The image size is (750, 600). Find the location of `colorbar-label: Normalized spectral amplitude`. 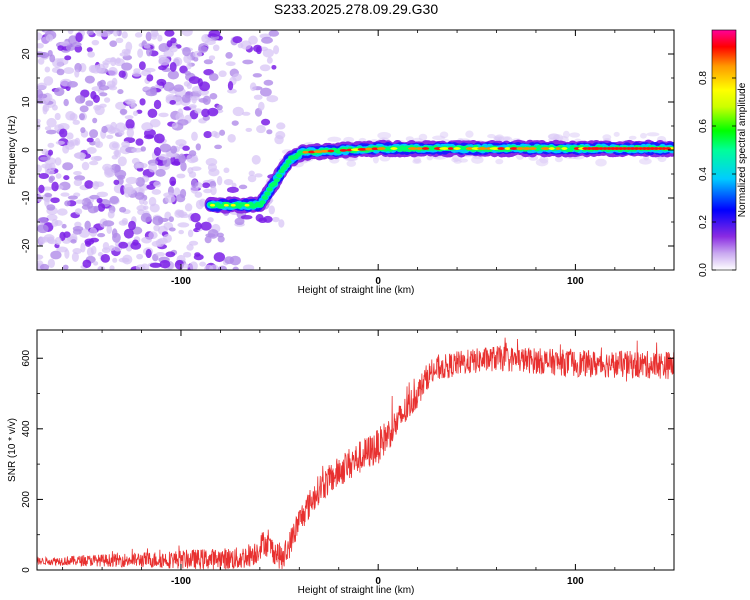

colorbar-label: Normalized spectral amplitude is located at coordinates (742, 149).